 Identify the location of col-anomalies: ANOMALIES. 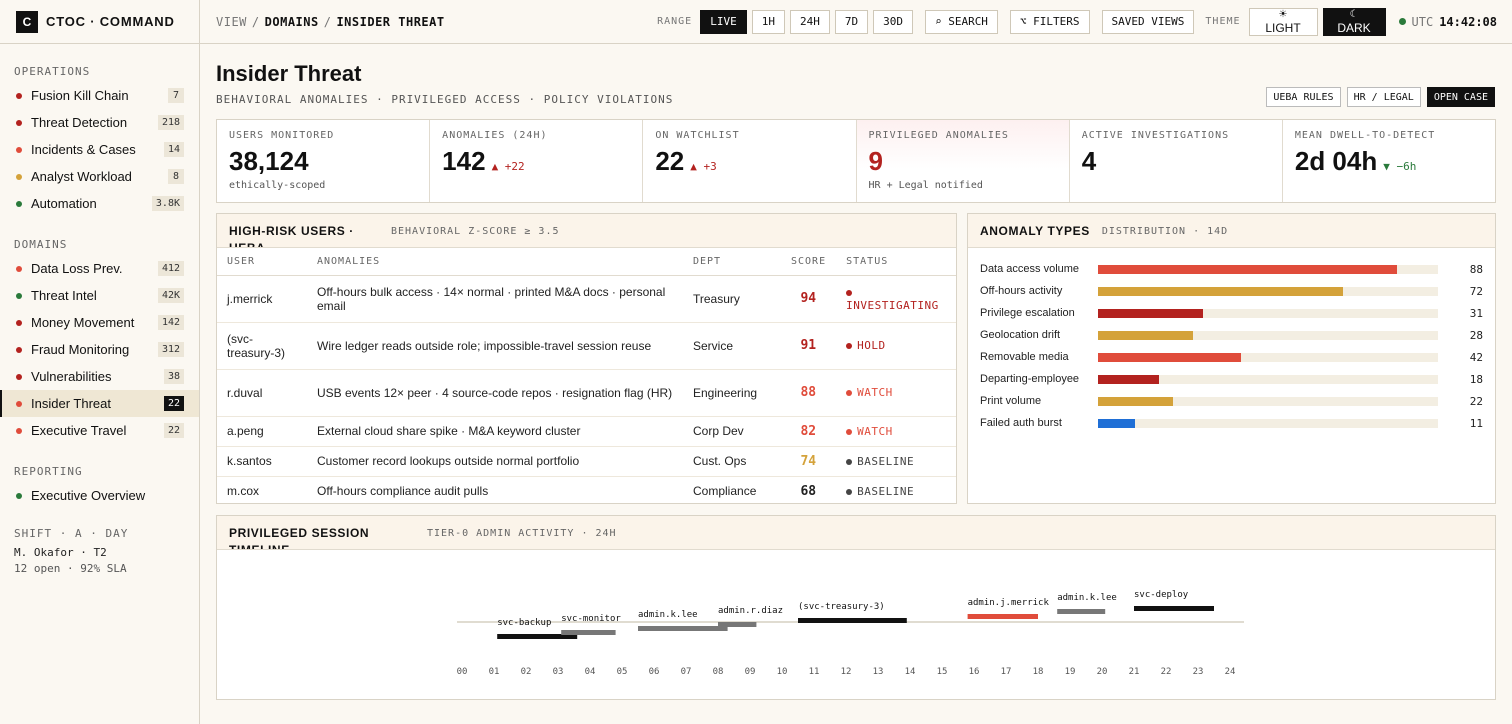
(495, 262).